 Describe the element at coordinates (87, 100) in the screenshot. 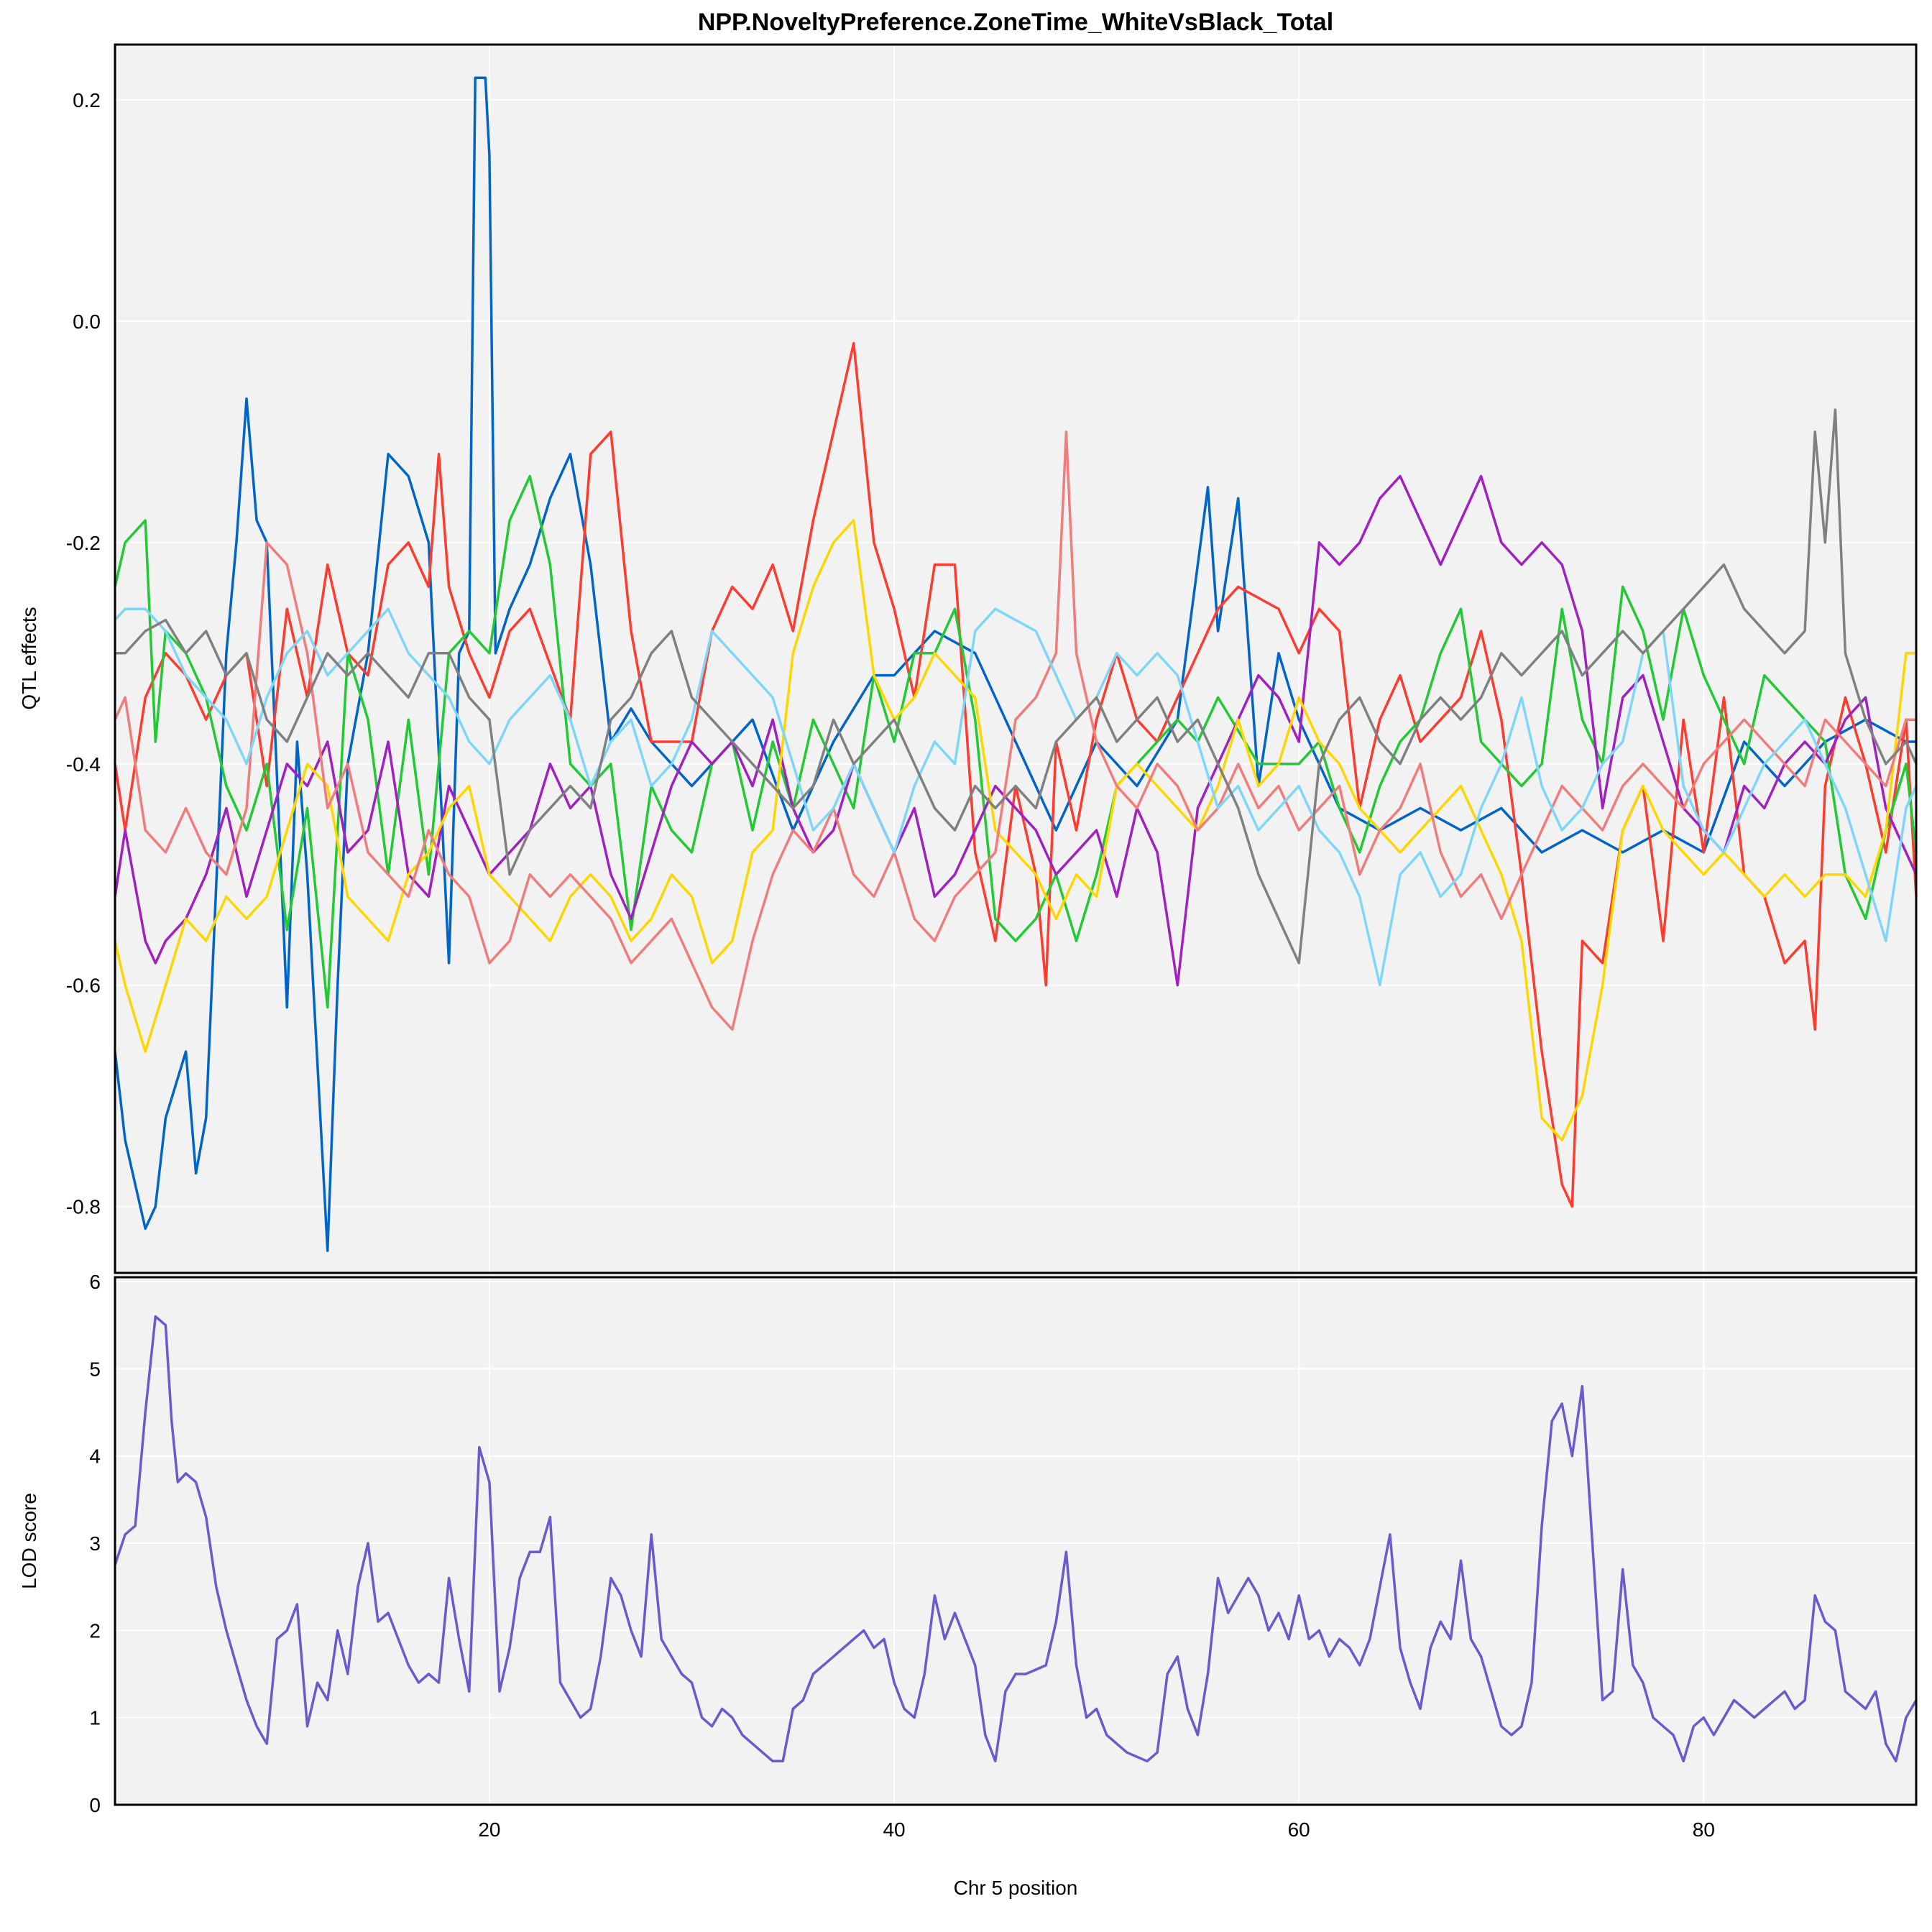

I see `y-tick-label: 0.2` at that location.